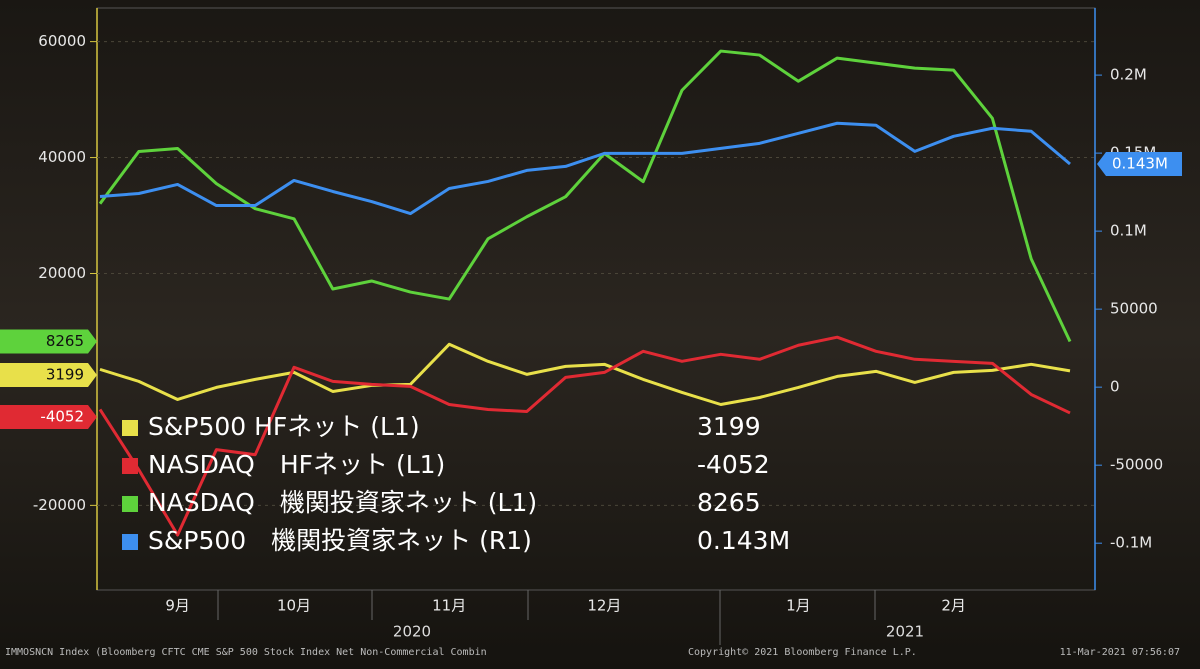 This screenshot has height=669, width=1200. Describe the element at coordinates (743, 540) in the screenshot. I see `legend-value: 0.143M` at that location.